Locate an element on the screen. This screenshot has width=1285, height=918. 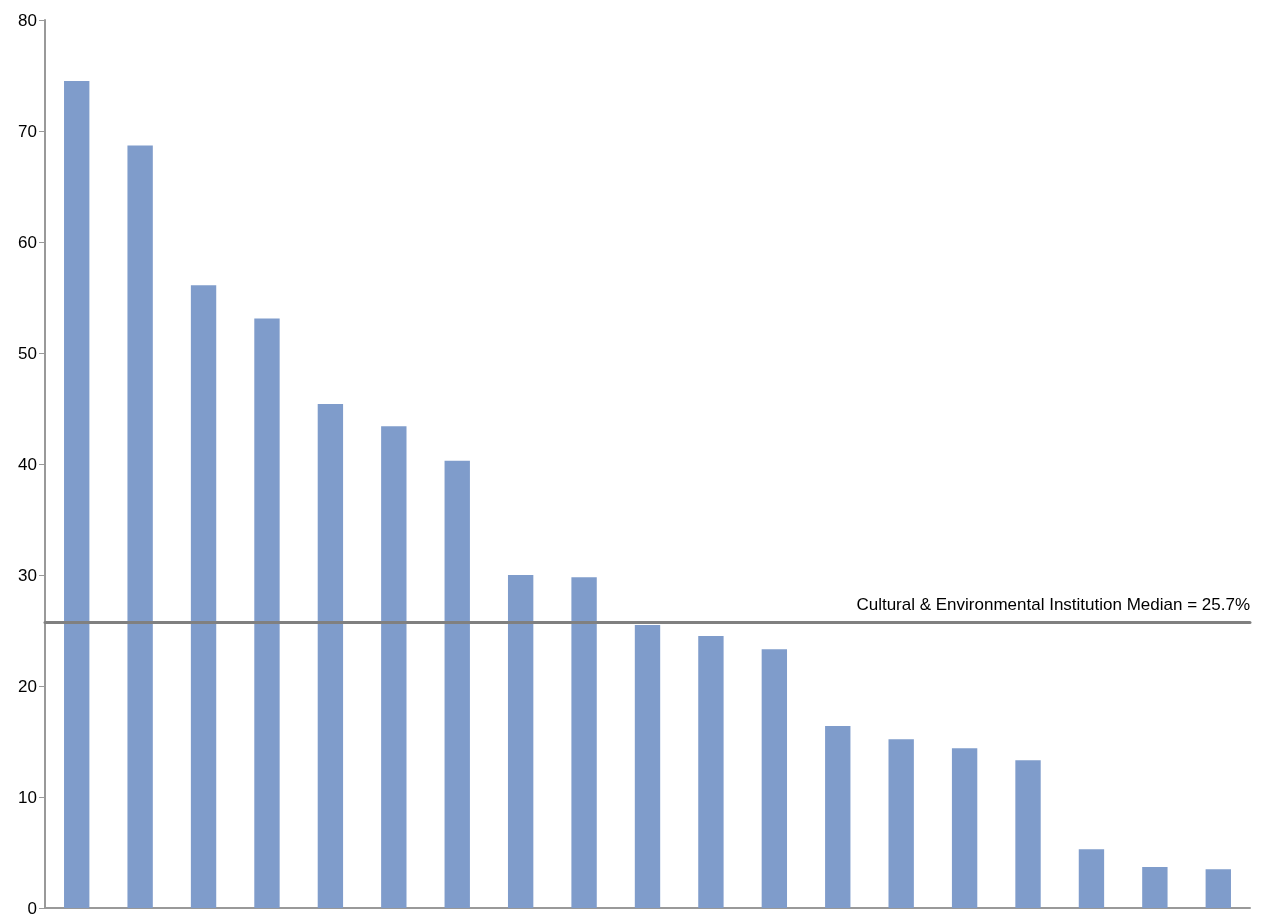
y-tick-label: 60 is located at coordinates (27, 242).